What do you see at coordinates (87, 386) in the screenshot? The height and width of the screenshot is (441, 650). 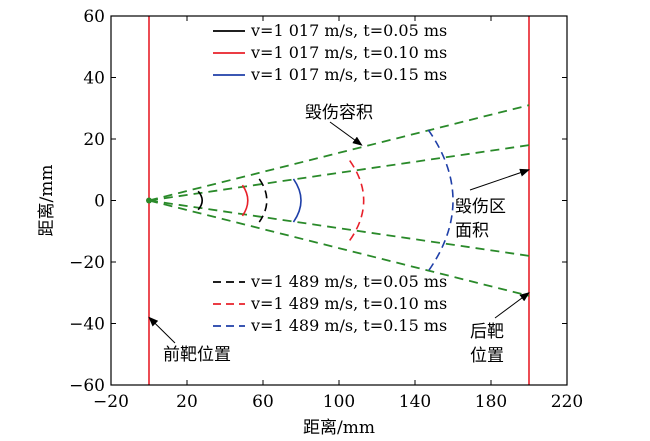 I see `y-tick-label: −60` at bounding box center [87, 386].